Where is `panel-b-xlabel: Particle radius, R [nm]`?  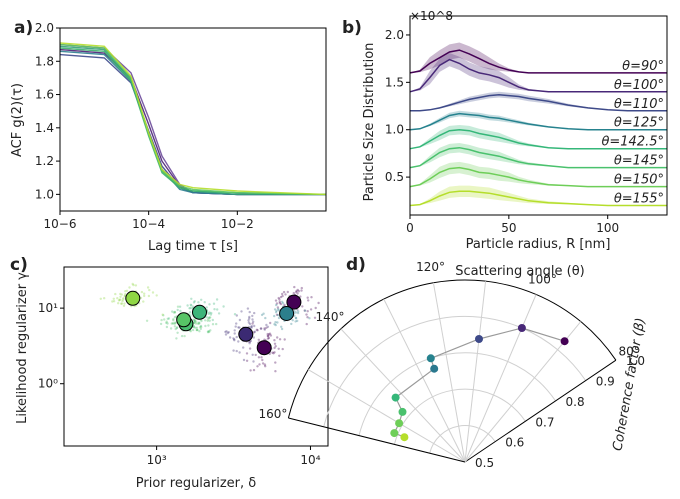 panel-b-xlabel: Particle radius, R [nm] is located at coordinates (538, 244).